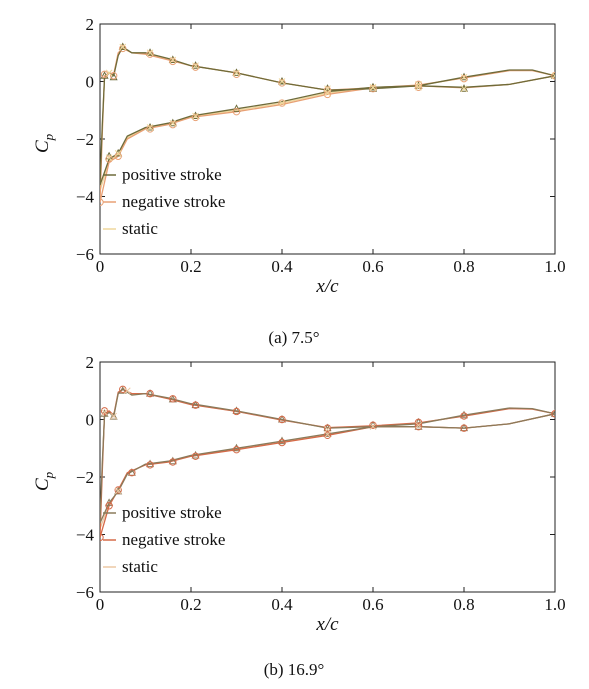 The height and width of the screenshot is (689, 589). I want to click on series-line-1-lower, so click(327, 468).